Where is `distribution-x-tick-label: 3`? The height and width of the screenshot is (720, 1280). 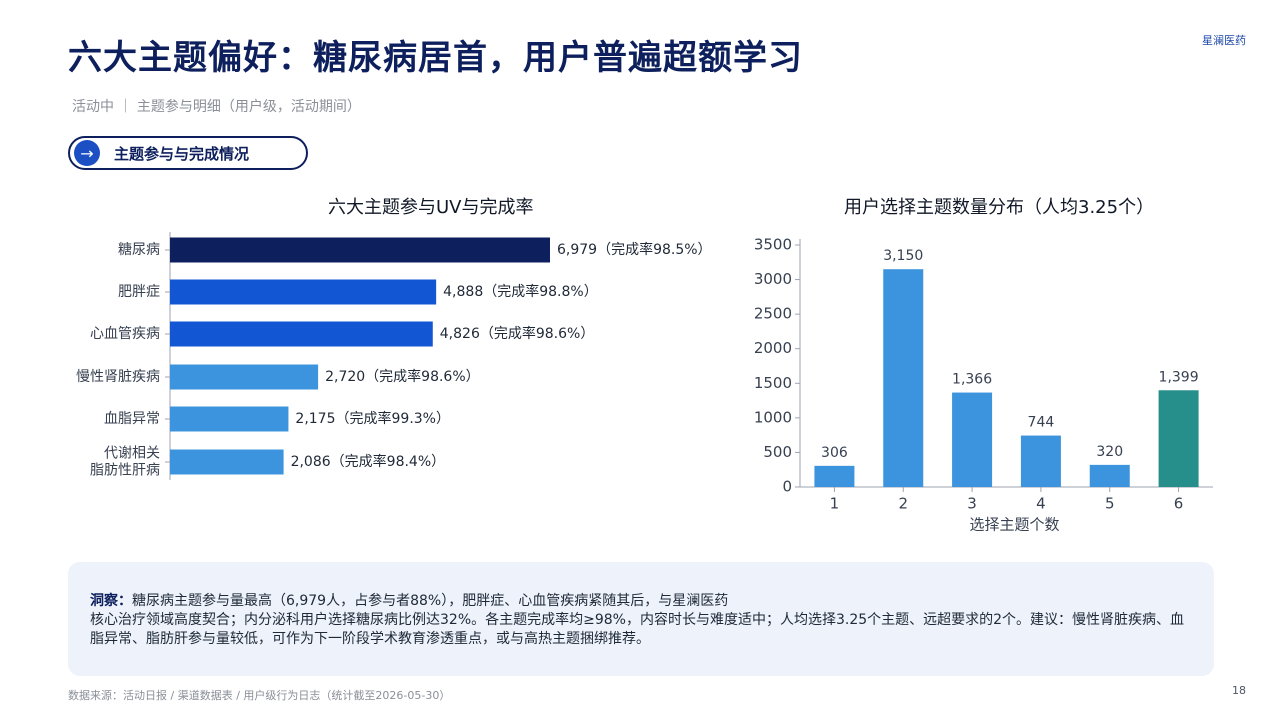
distribution-x-tick-label: 3 is located at coordinates (972, 504).